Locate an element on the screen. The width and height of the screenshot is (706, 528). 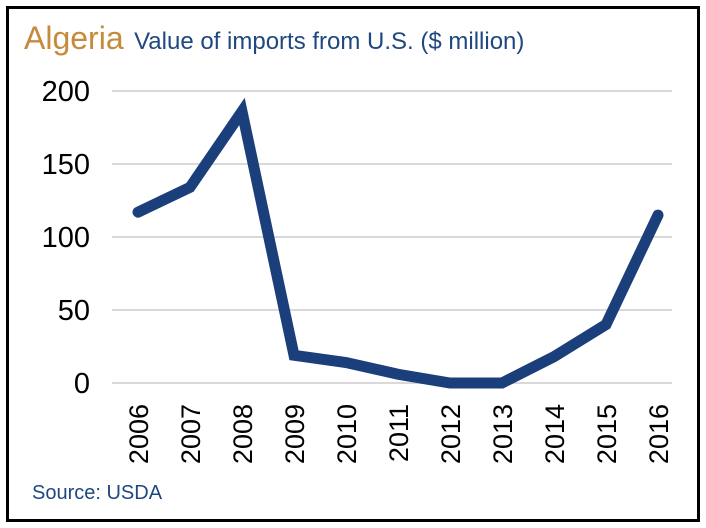
chart-subtitle: Value of imports from U.S. ($ million) is located at coordinates (329, 41).